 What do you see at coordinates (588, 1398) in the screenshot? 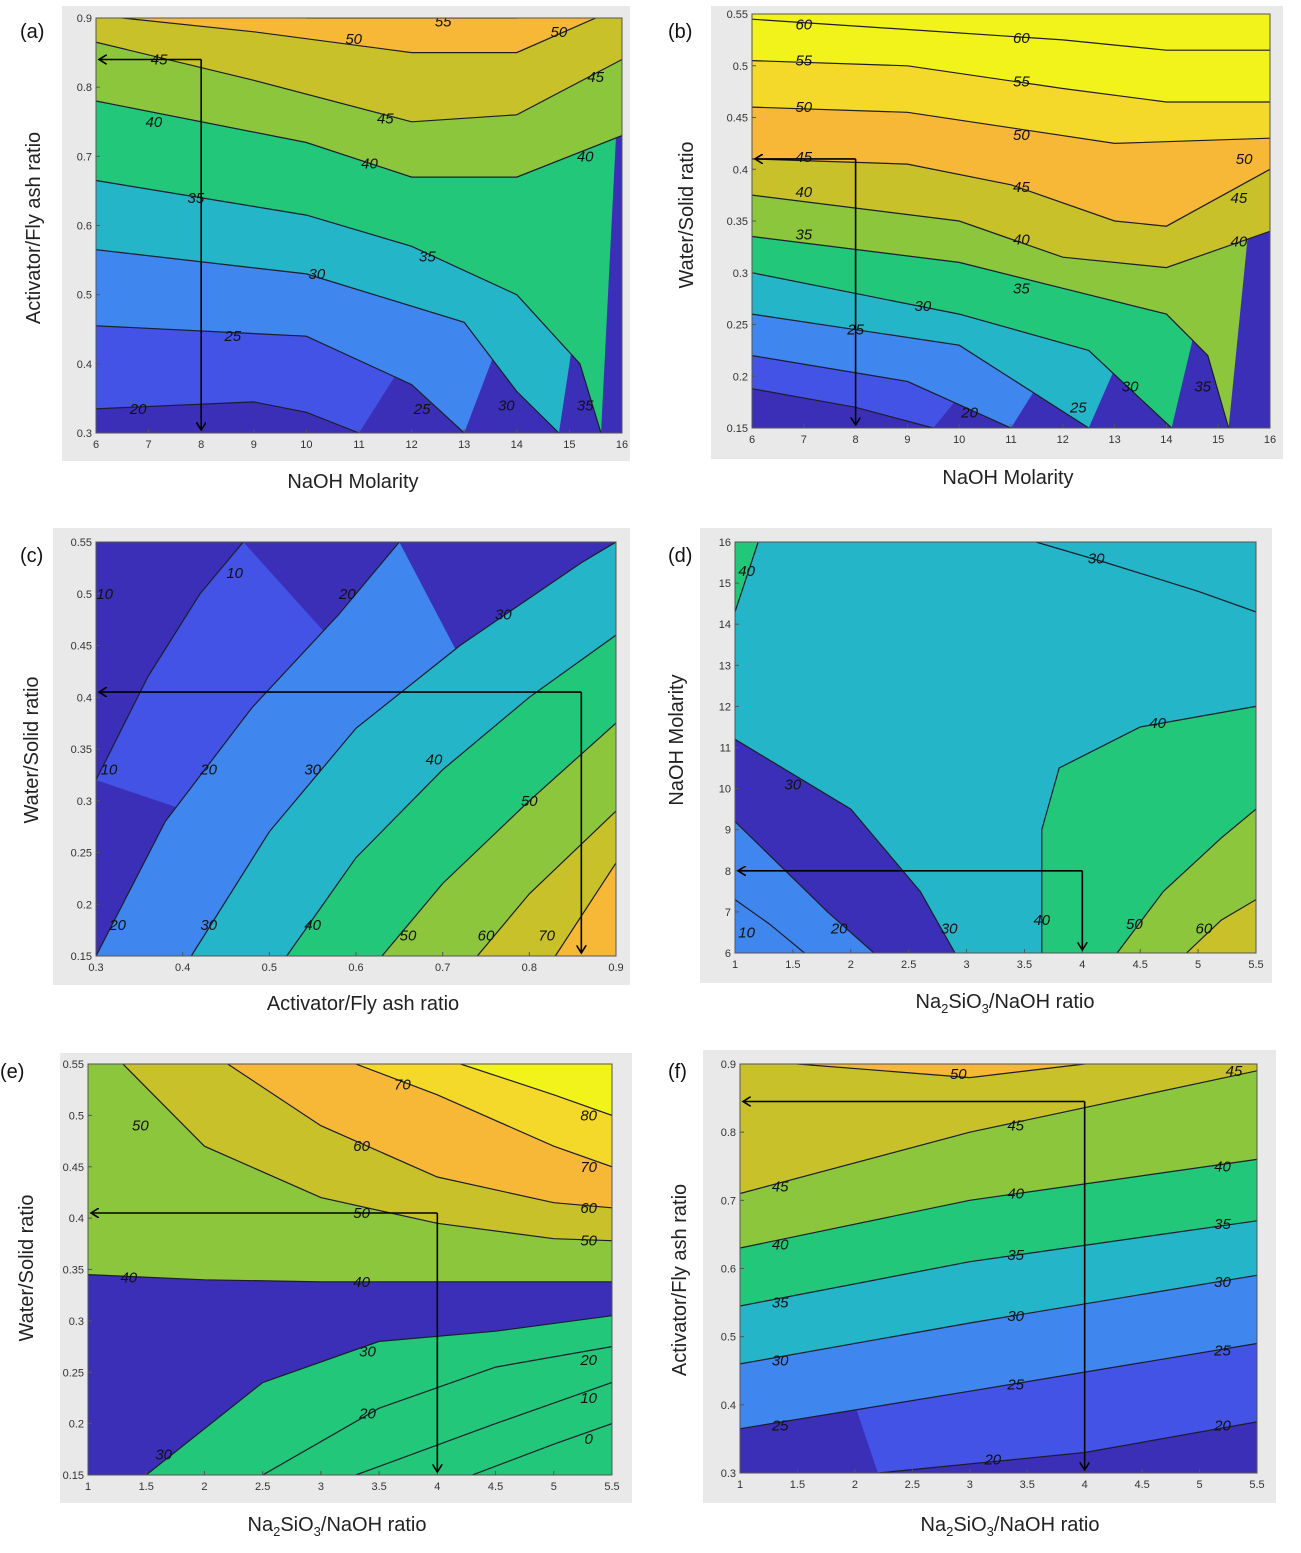
I see `panel-e-contour-label-1: 10` at bounding box center [588, 1398].